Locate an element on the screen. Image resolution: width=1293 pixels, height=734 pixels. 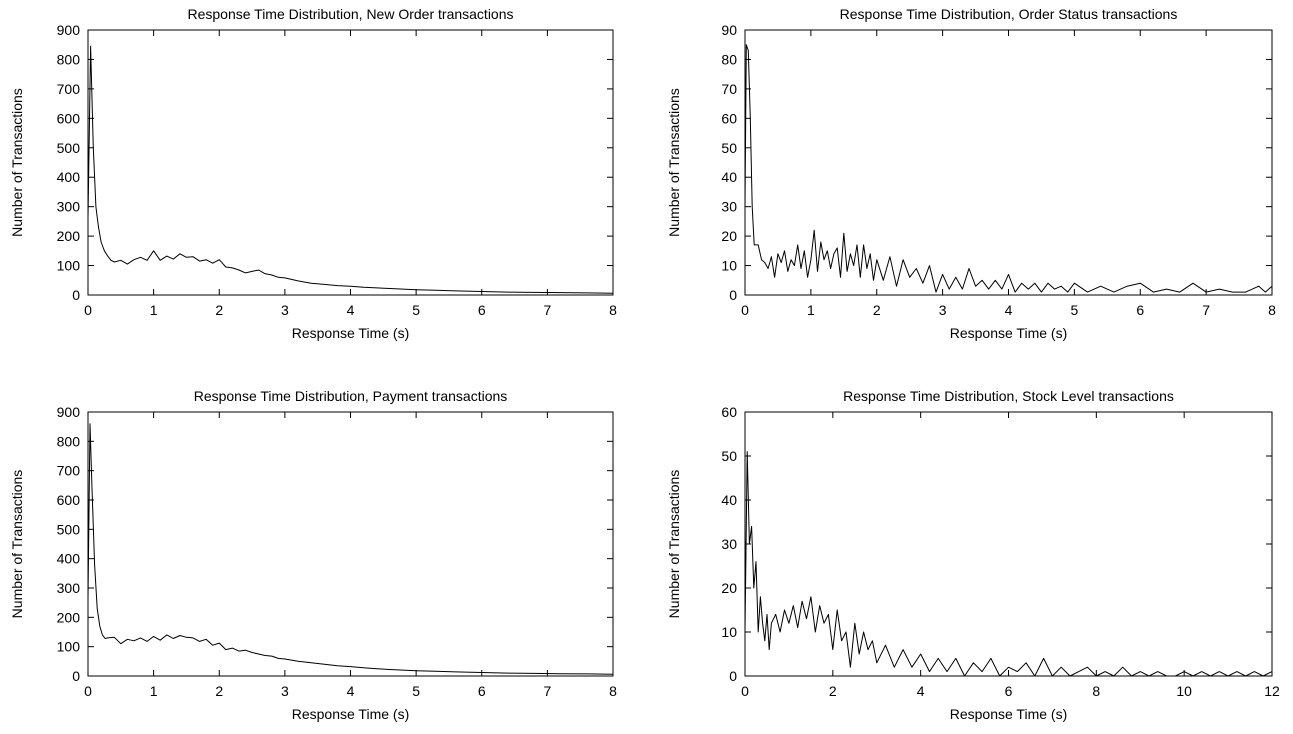
y-tick-label: 80 is located at coordinates (729, 59).